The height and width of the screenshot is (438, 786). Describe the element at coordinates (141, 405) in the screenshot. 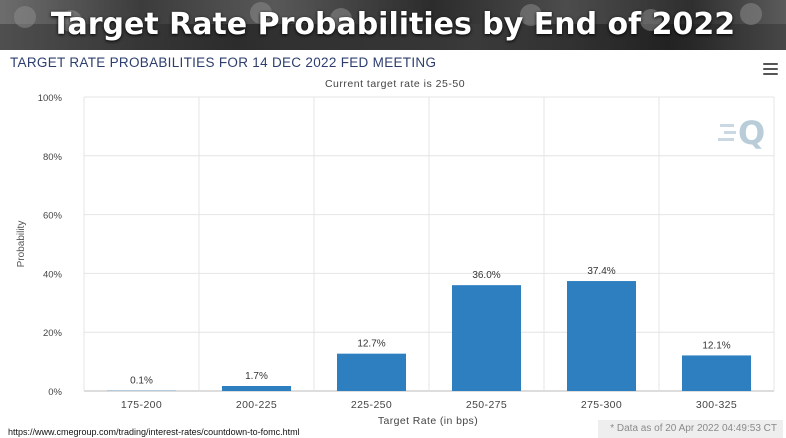

I see `x-tick-label: 175-200` at that location.